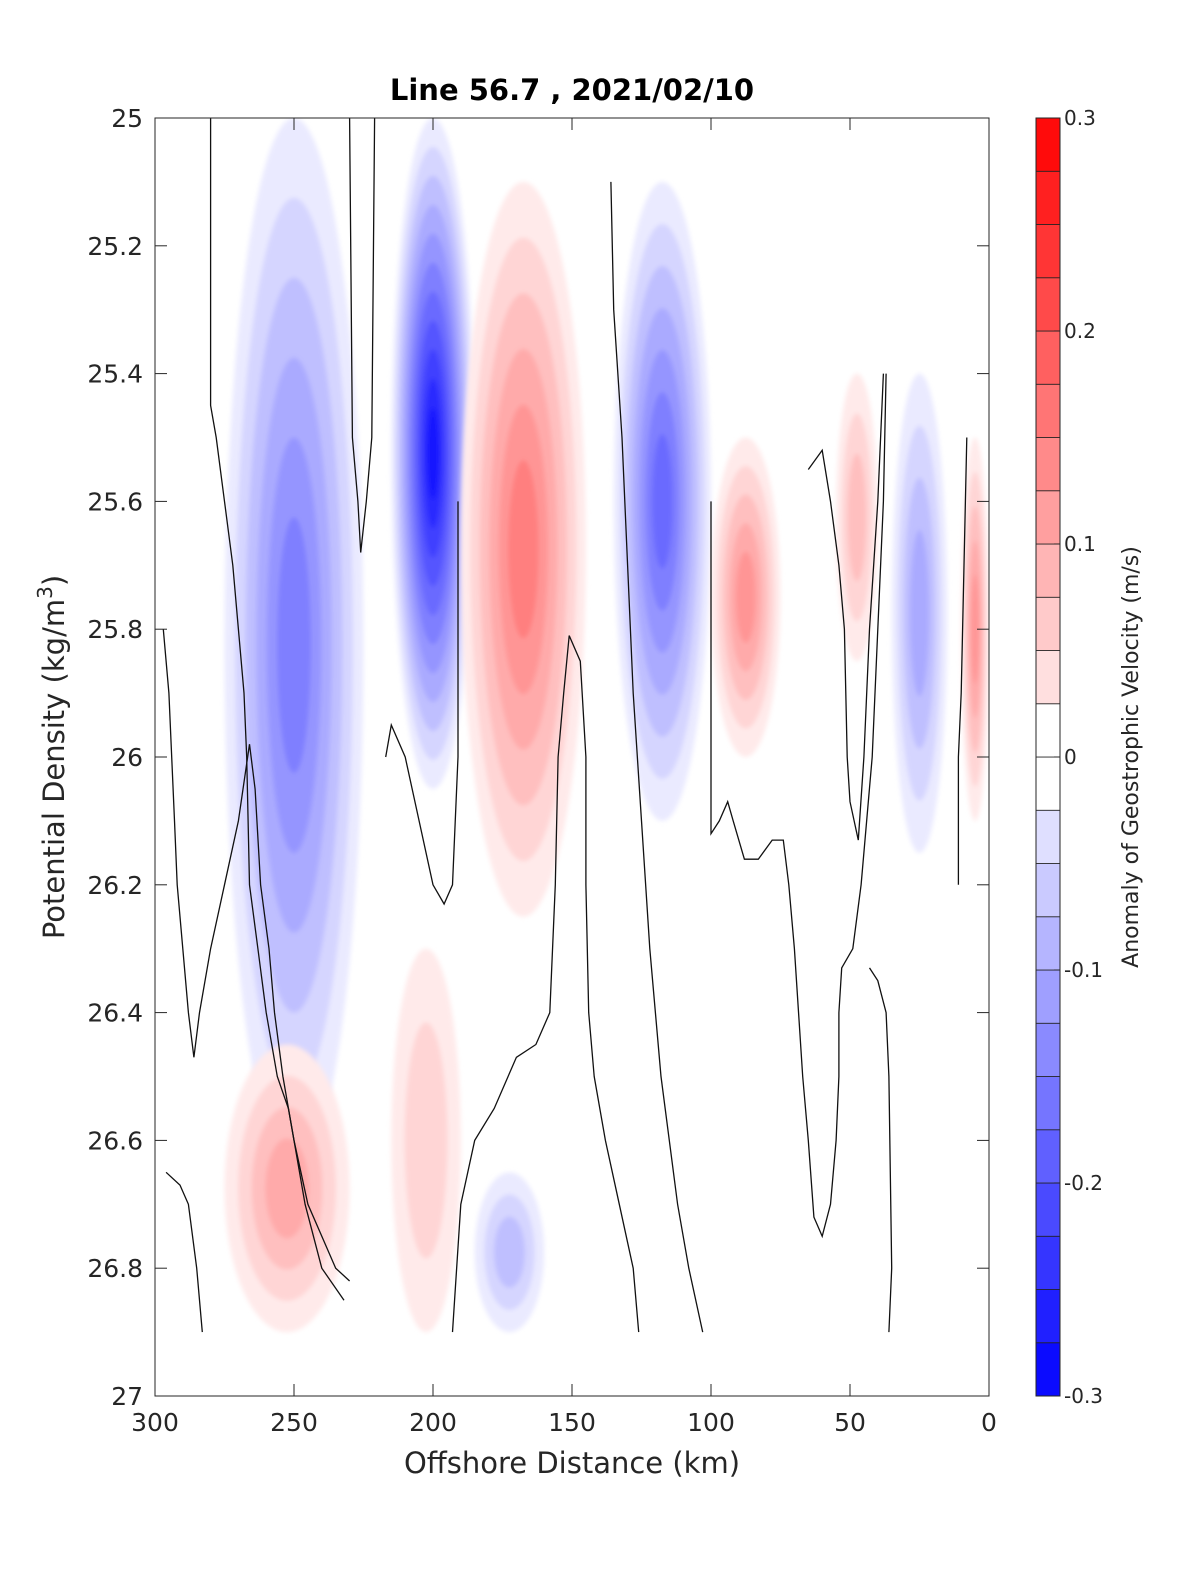 Image resolution: width=1200 pixels, height=1575 pixels. I want to click on anomaly-region-offshore-jet-negative, so click(294, 645).